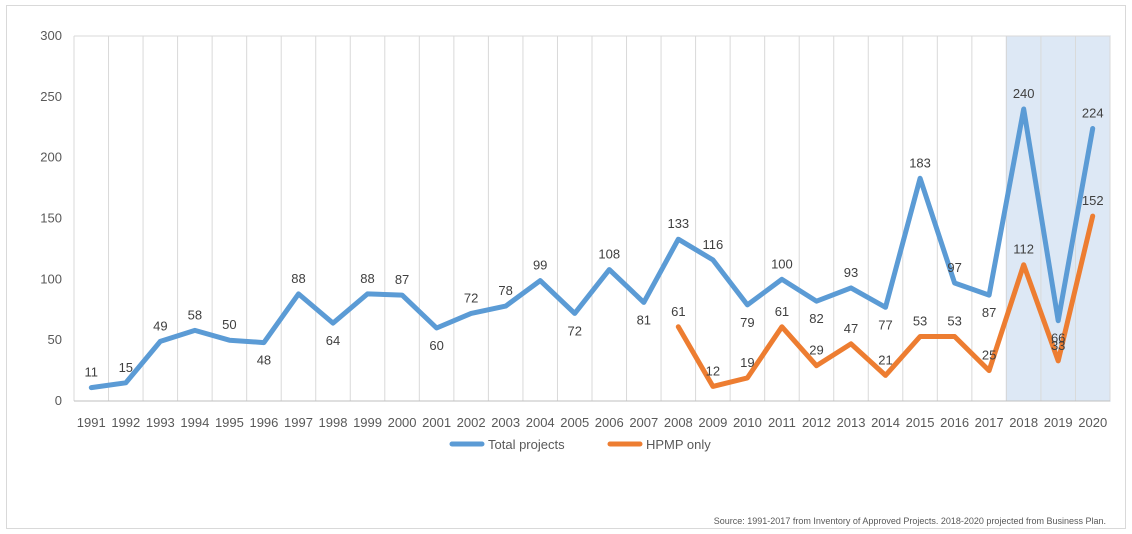  Describe the element at coordinates (367, 422) in the screenshot. I see `x-tick-label: 1999` at that location.